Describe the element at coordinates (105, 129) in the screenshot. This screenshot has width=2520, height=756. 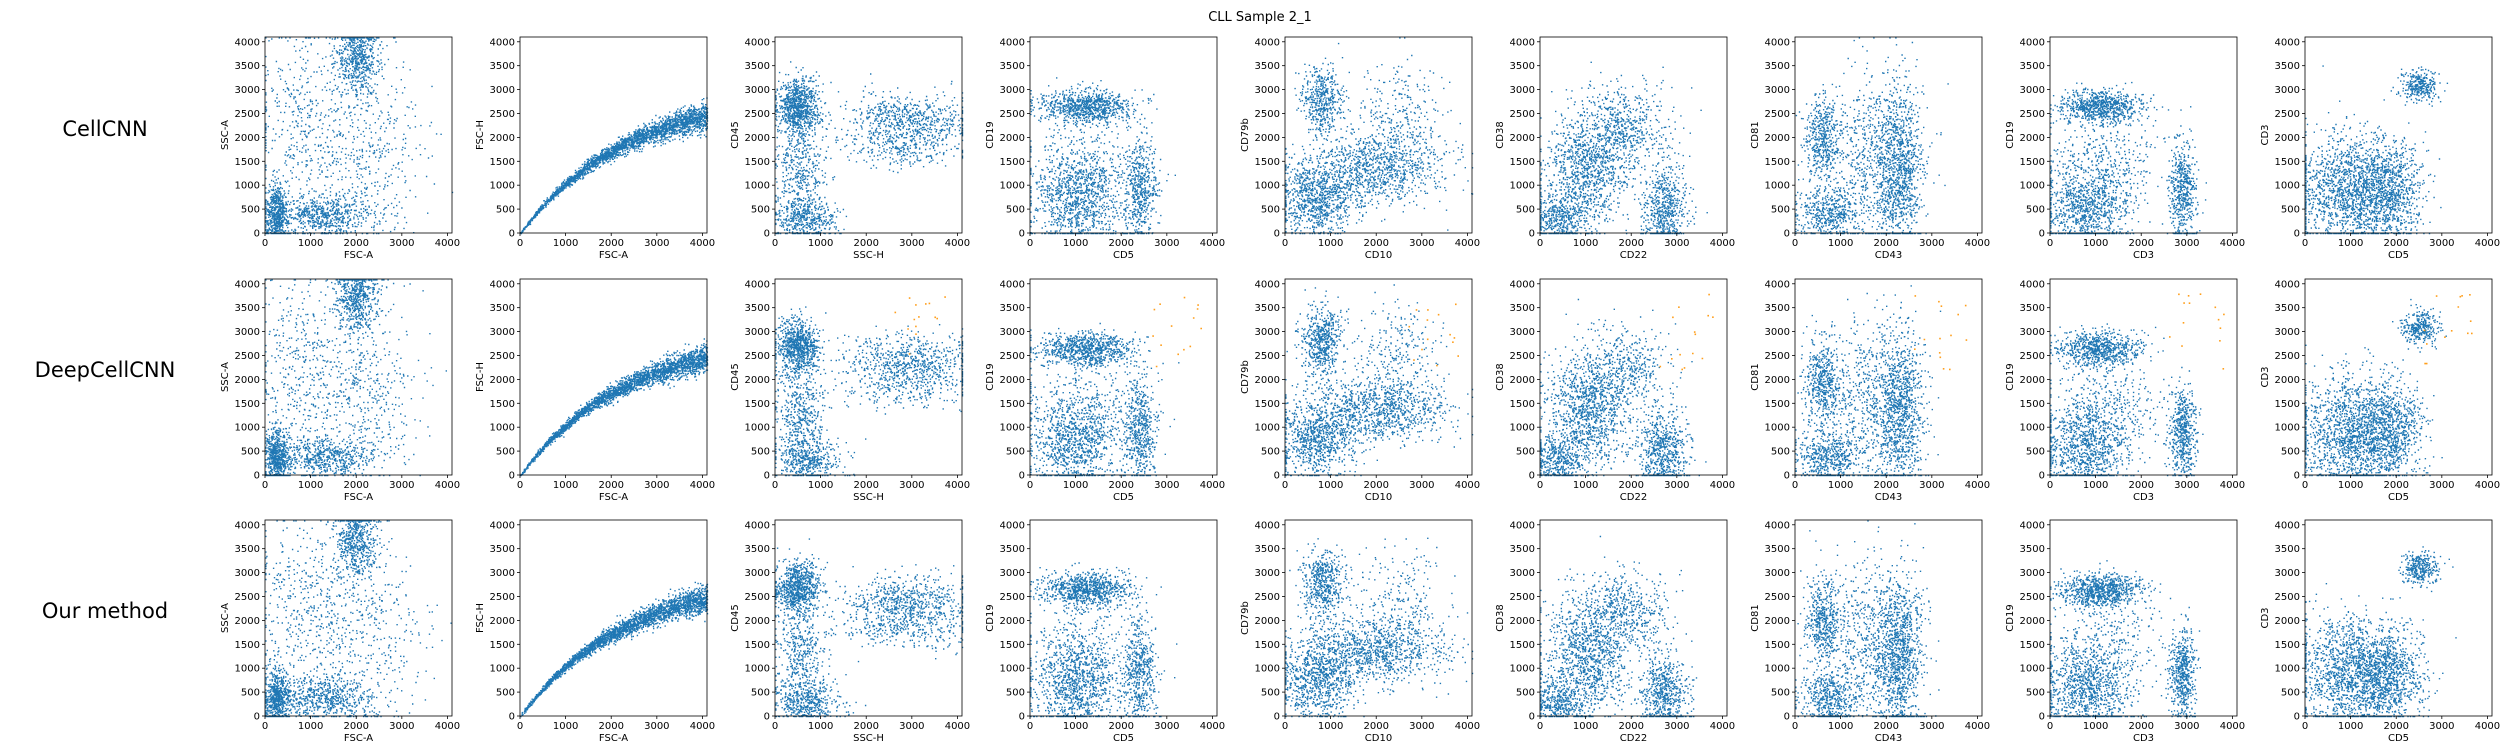
I see `row-label-cellcnn: CellCNN` at that location.